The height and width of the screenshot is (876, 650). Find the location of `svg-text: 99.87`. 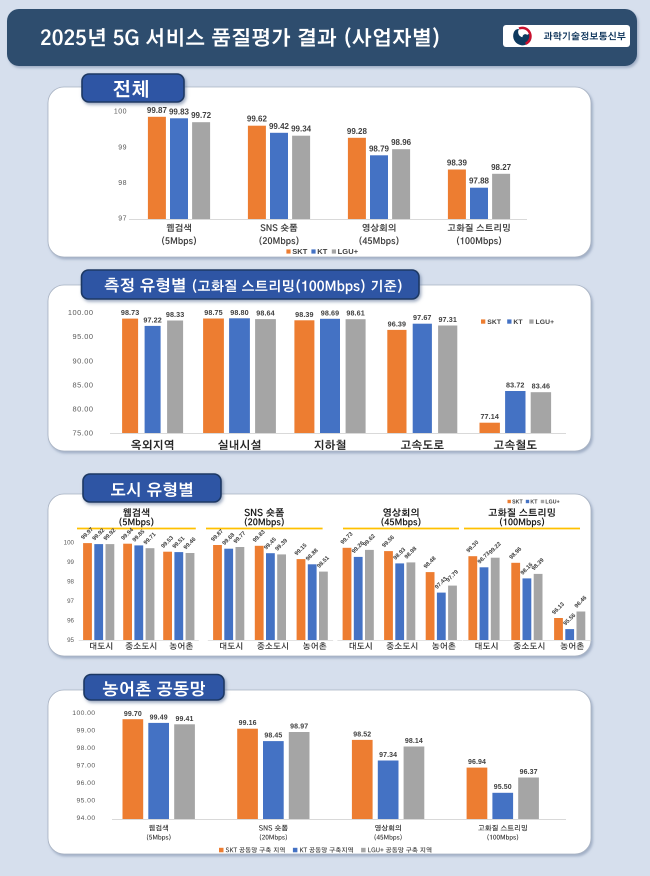

svg-text: 99.87 is located at coordinates (157, 110).